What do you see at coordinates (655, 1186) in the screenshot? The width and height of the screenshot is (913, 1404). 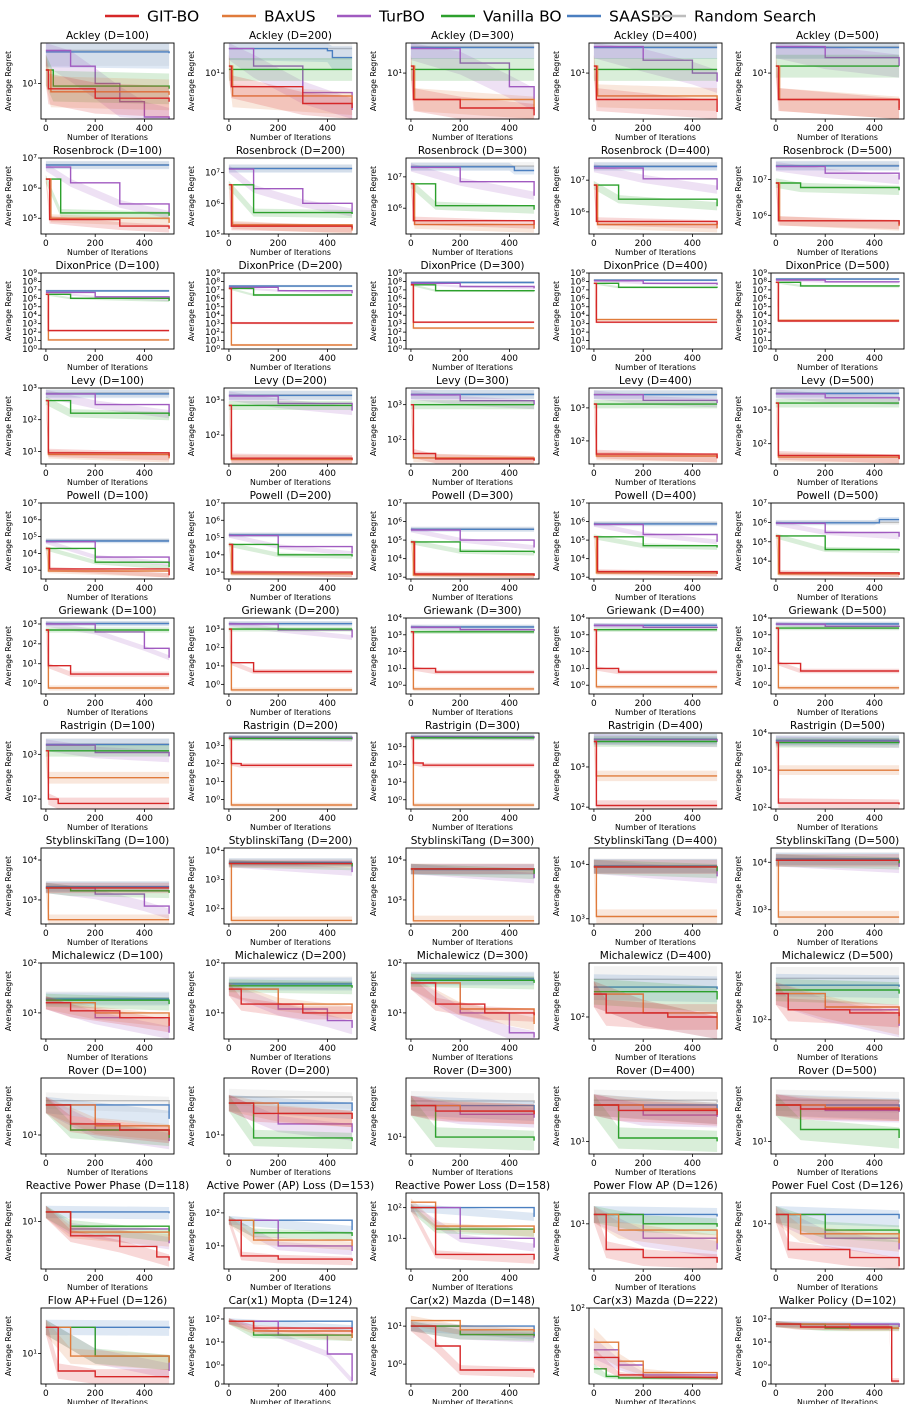 I see `subplot-title: Power Flow AP (D=126)` at bounding box center [655, 1186].